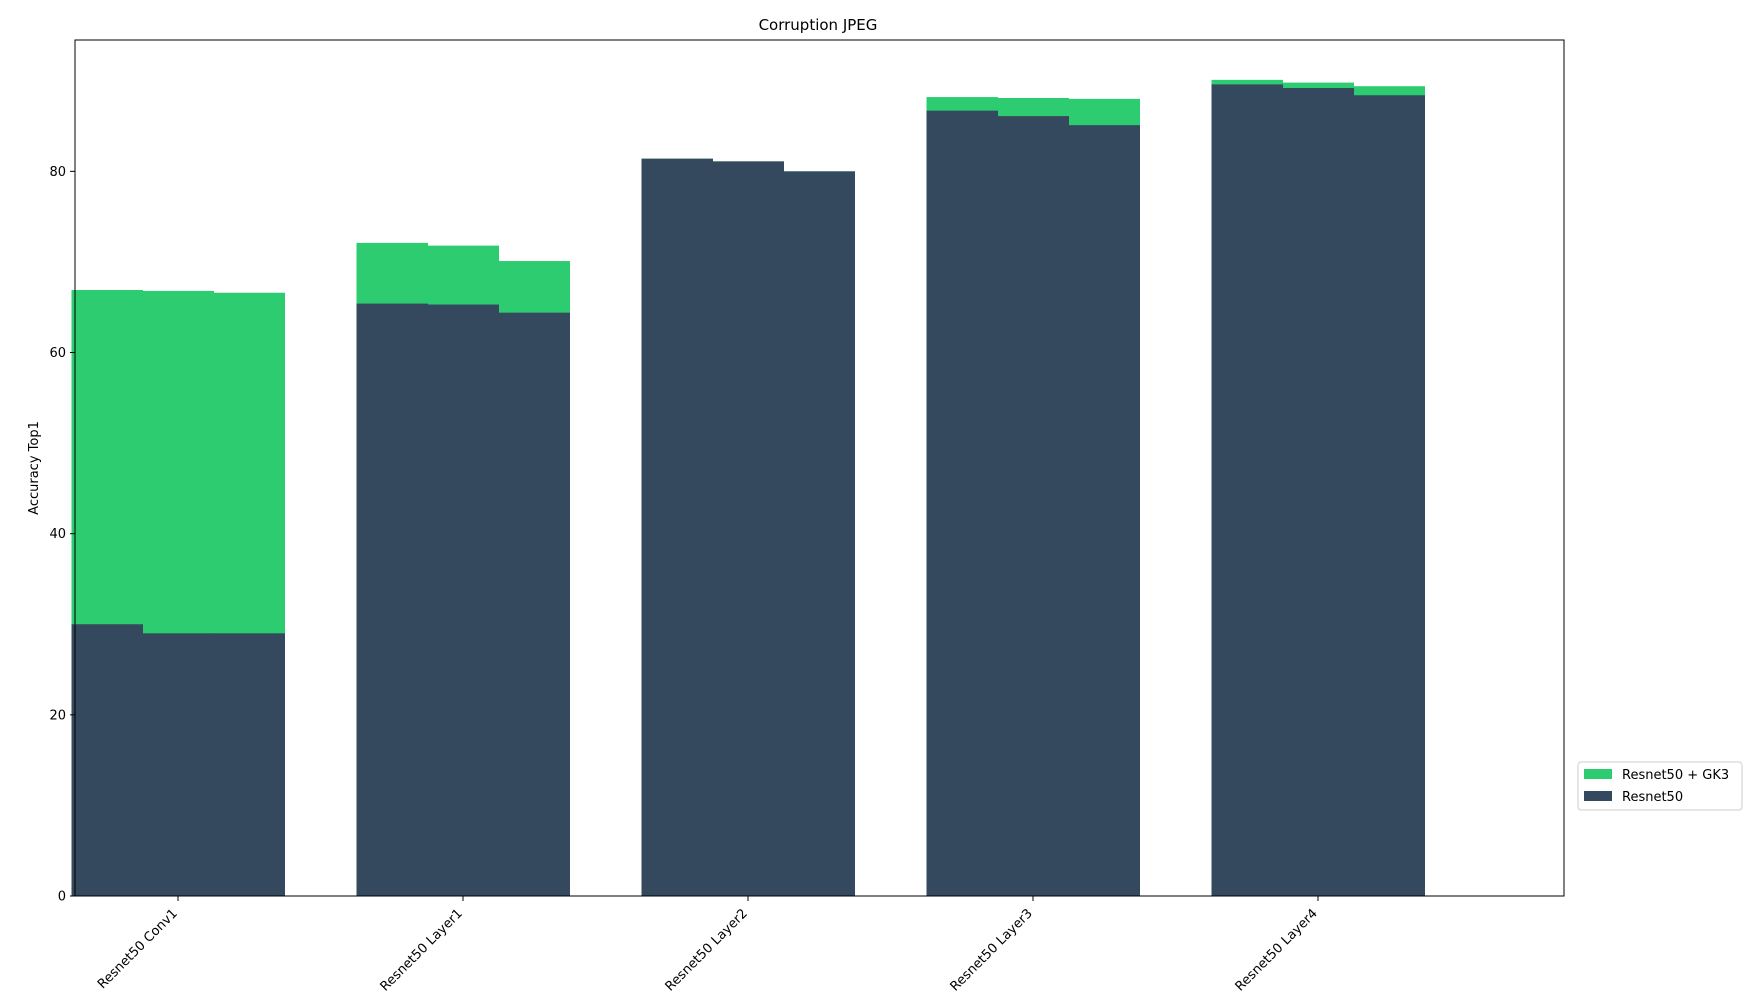 Image resolution: width=1746 pixels, height=1001 pixels. I want to click on chart-title: Corruption JPEG, so click(818, 25).